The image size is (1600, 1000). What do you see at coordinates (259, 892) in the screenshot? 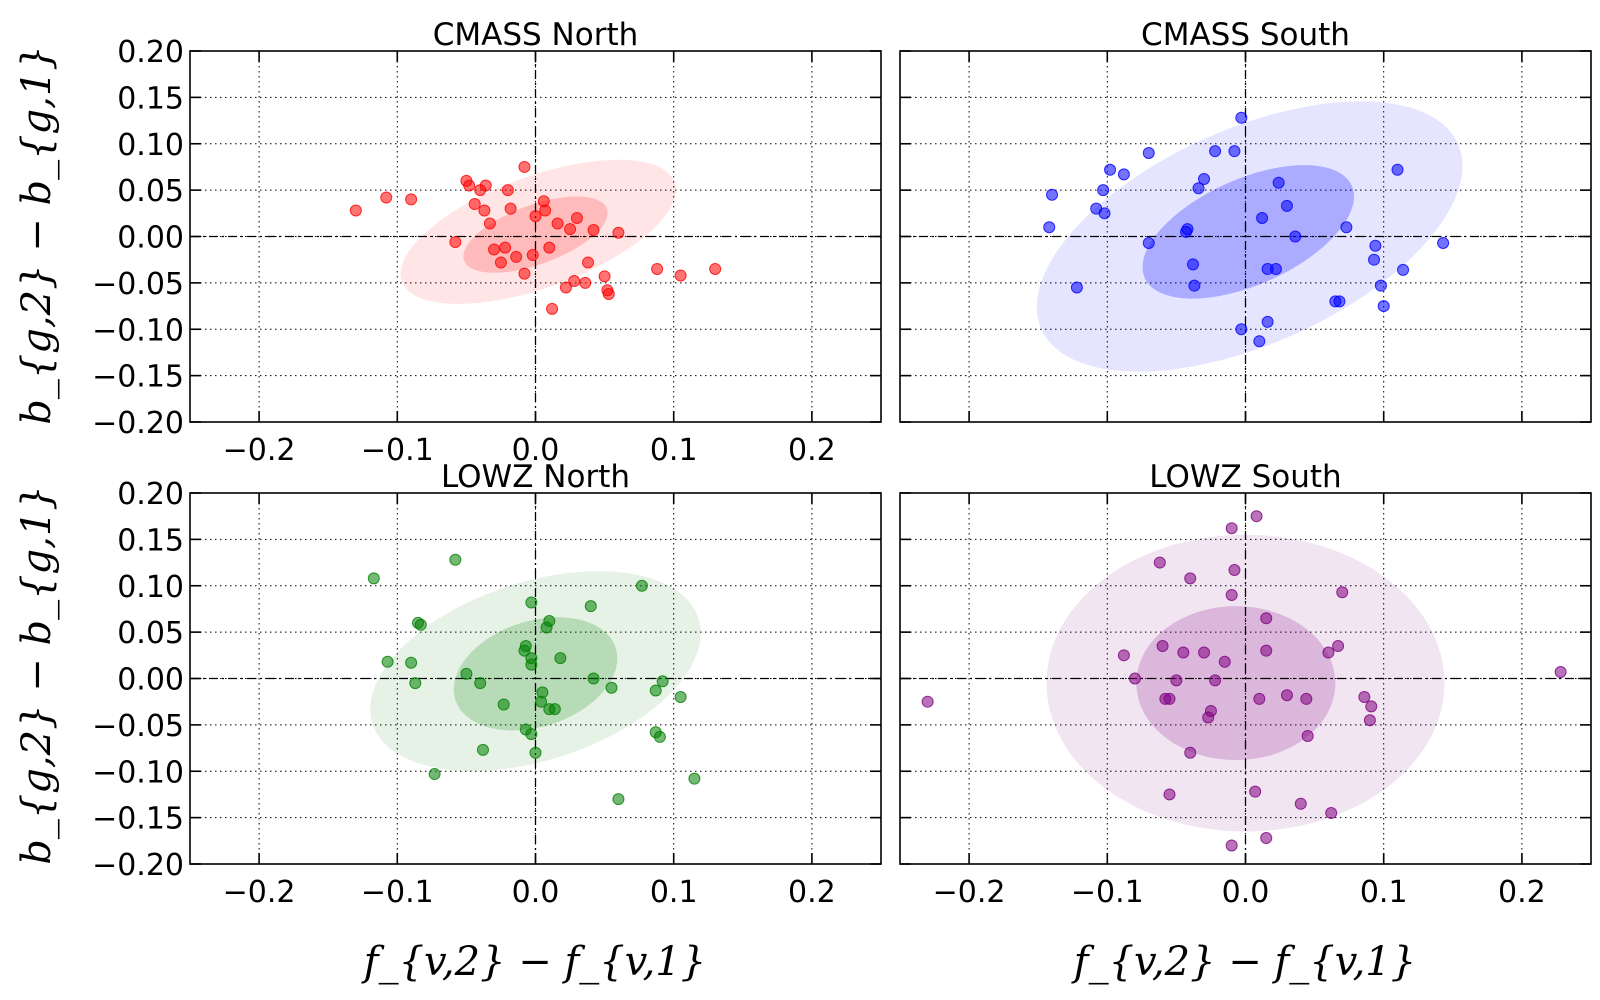
I see `lowz-north-xtick-label: −0.2` at bounding box center [259, 892].